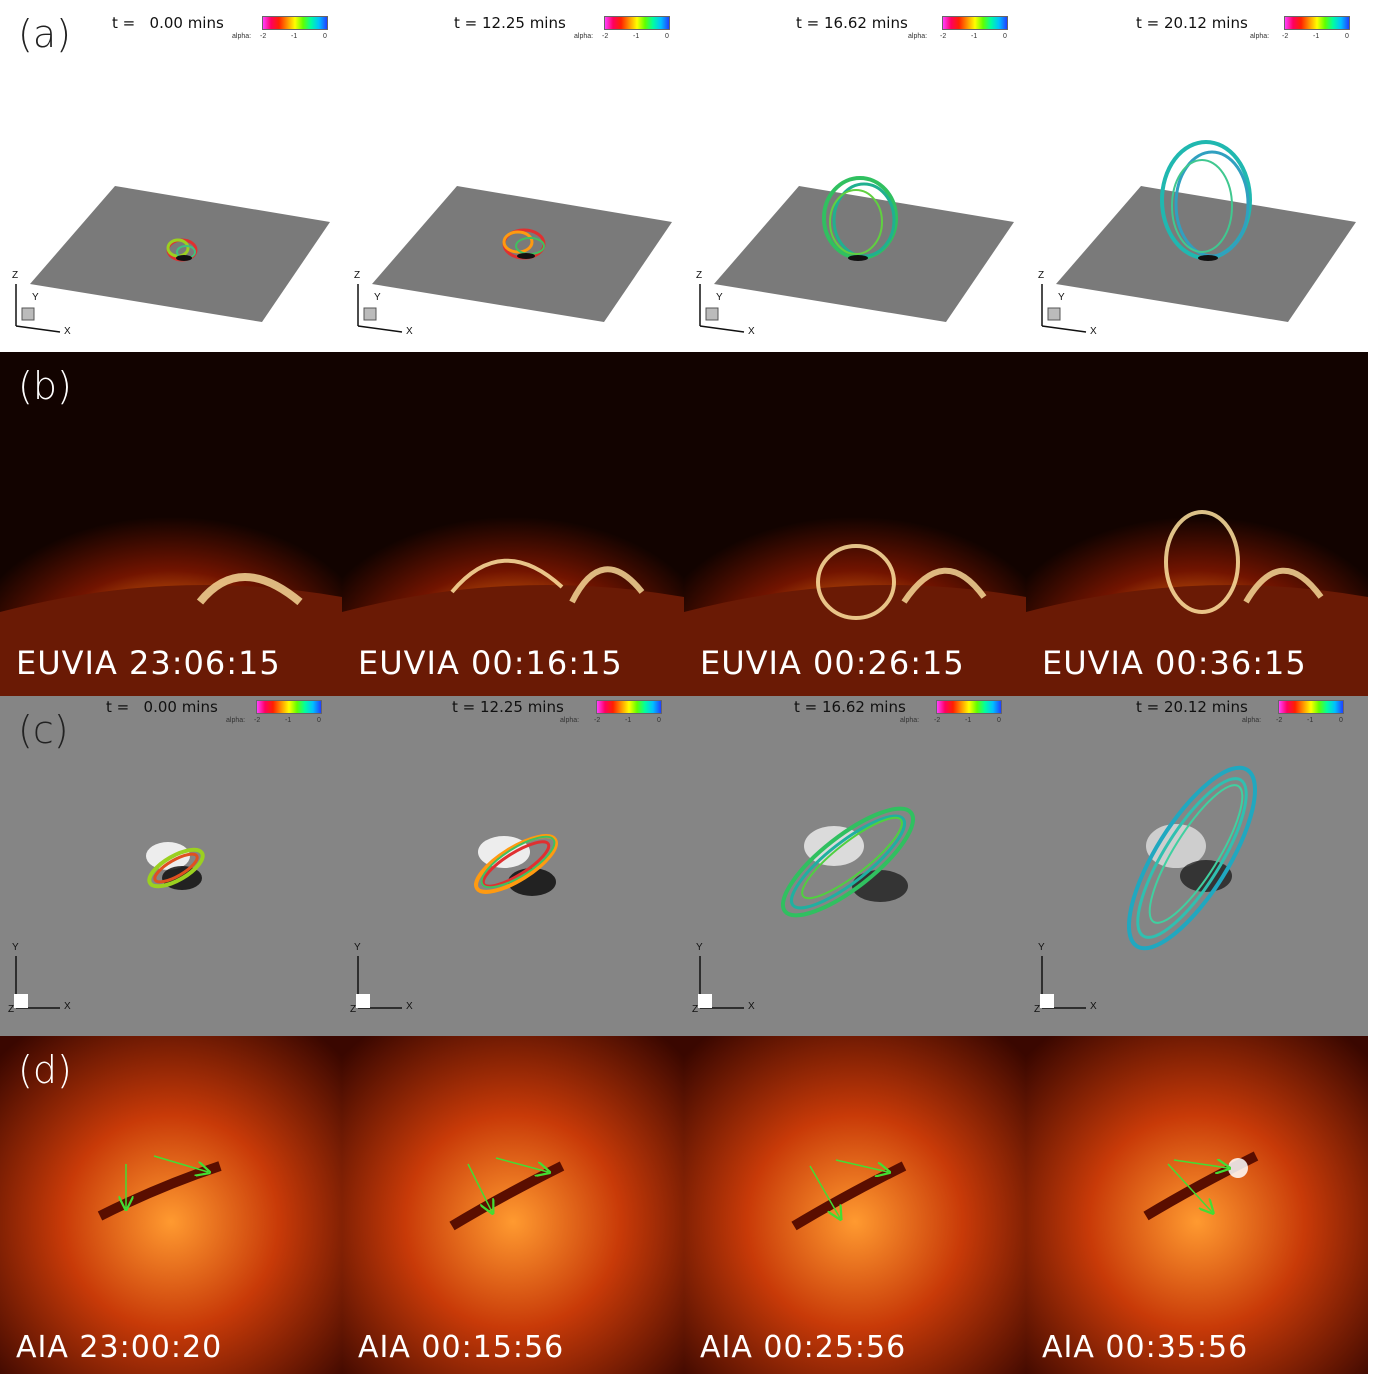  I want to click on euvi-timestamp: EUVIA 23:06:15, so click(148, 663).